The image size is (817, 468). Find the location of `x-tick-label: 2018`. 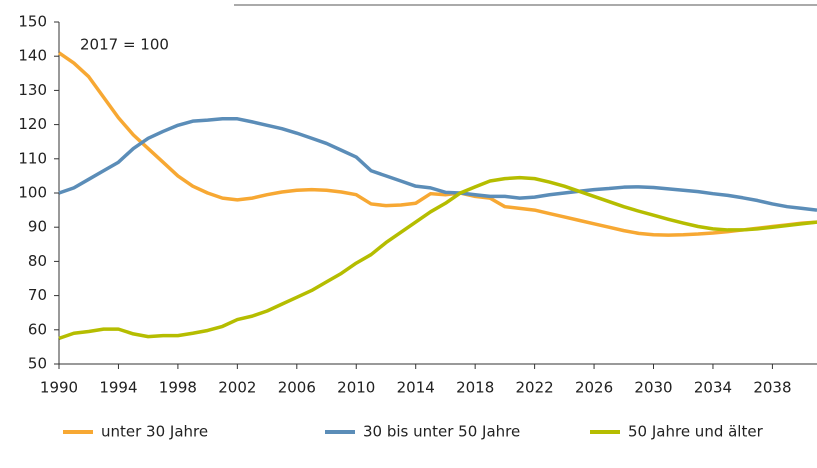

x-tick-label: 2018 is located at coordinates (475, 388).